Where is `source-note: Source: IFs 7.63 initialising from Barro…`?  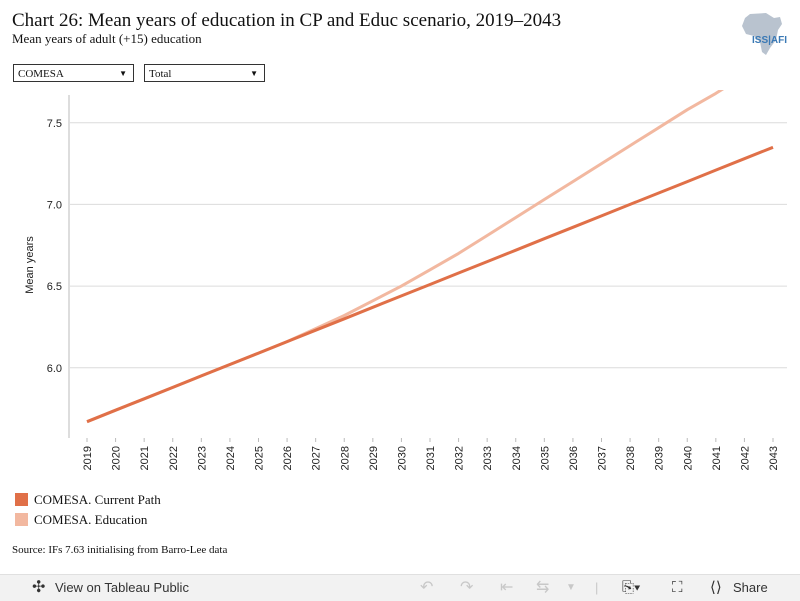 source-note: Source: IFs 7.63 initialising from Barro… is located at coordinates (120, 550).